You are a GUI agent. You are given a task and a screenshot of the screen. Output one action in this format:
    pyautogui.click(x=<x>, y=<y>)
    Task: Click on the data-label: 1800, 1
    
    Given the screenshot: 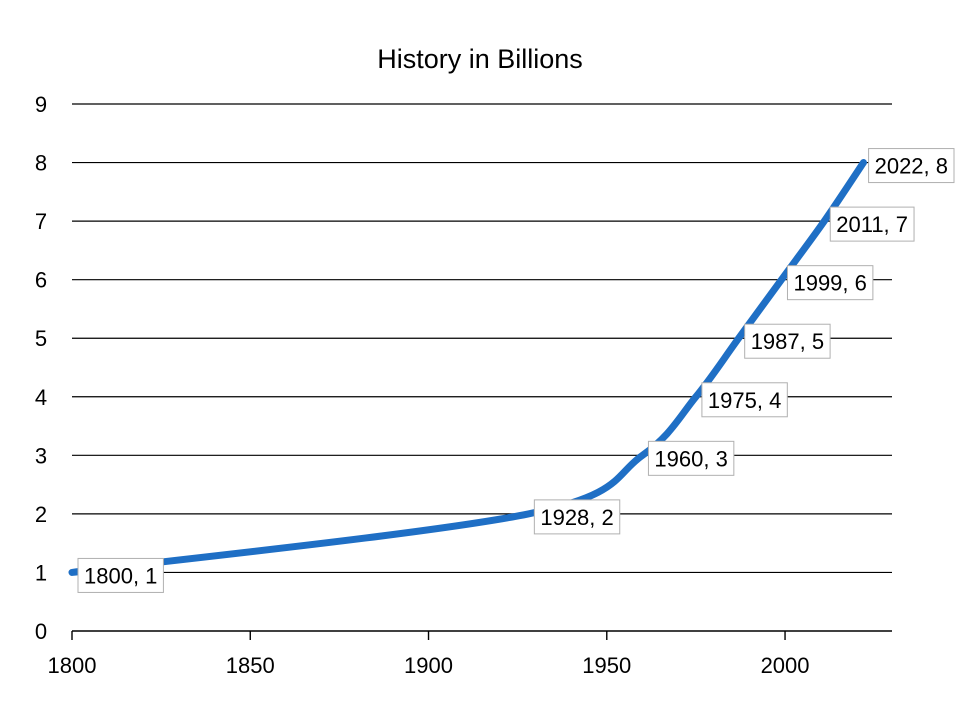 What is the action you would take?
    pyautogui.click(x=120, y=575)
    